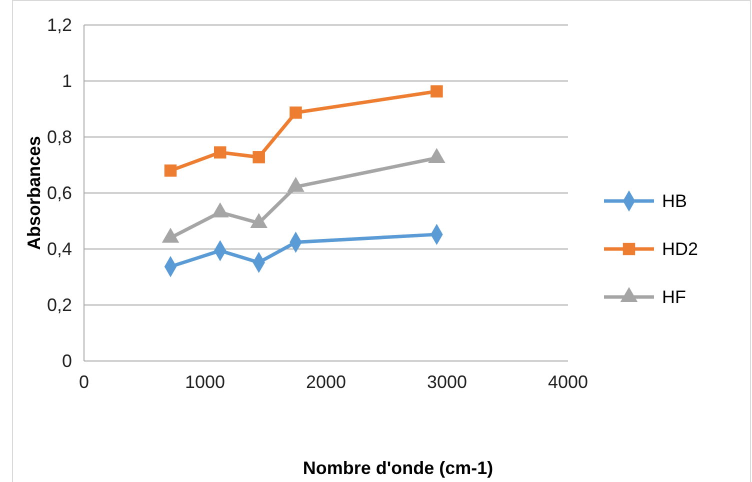  Describe the element at coordinates (67, 360) in the screenshot. I see `y-tick-label: 0` at that location.